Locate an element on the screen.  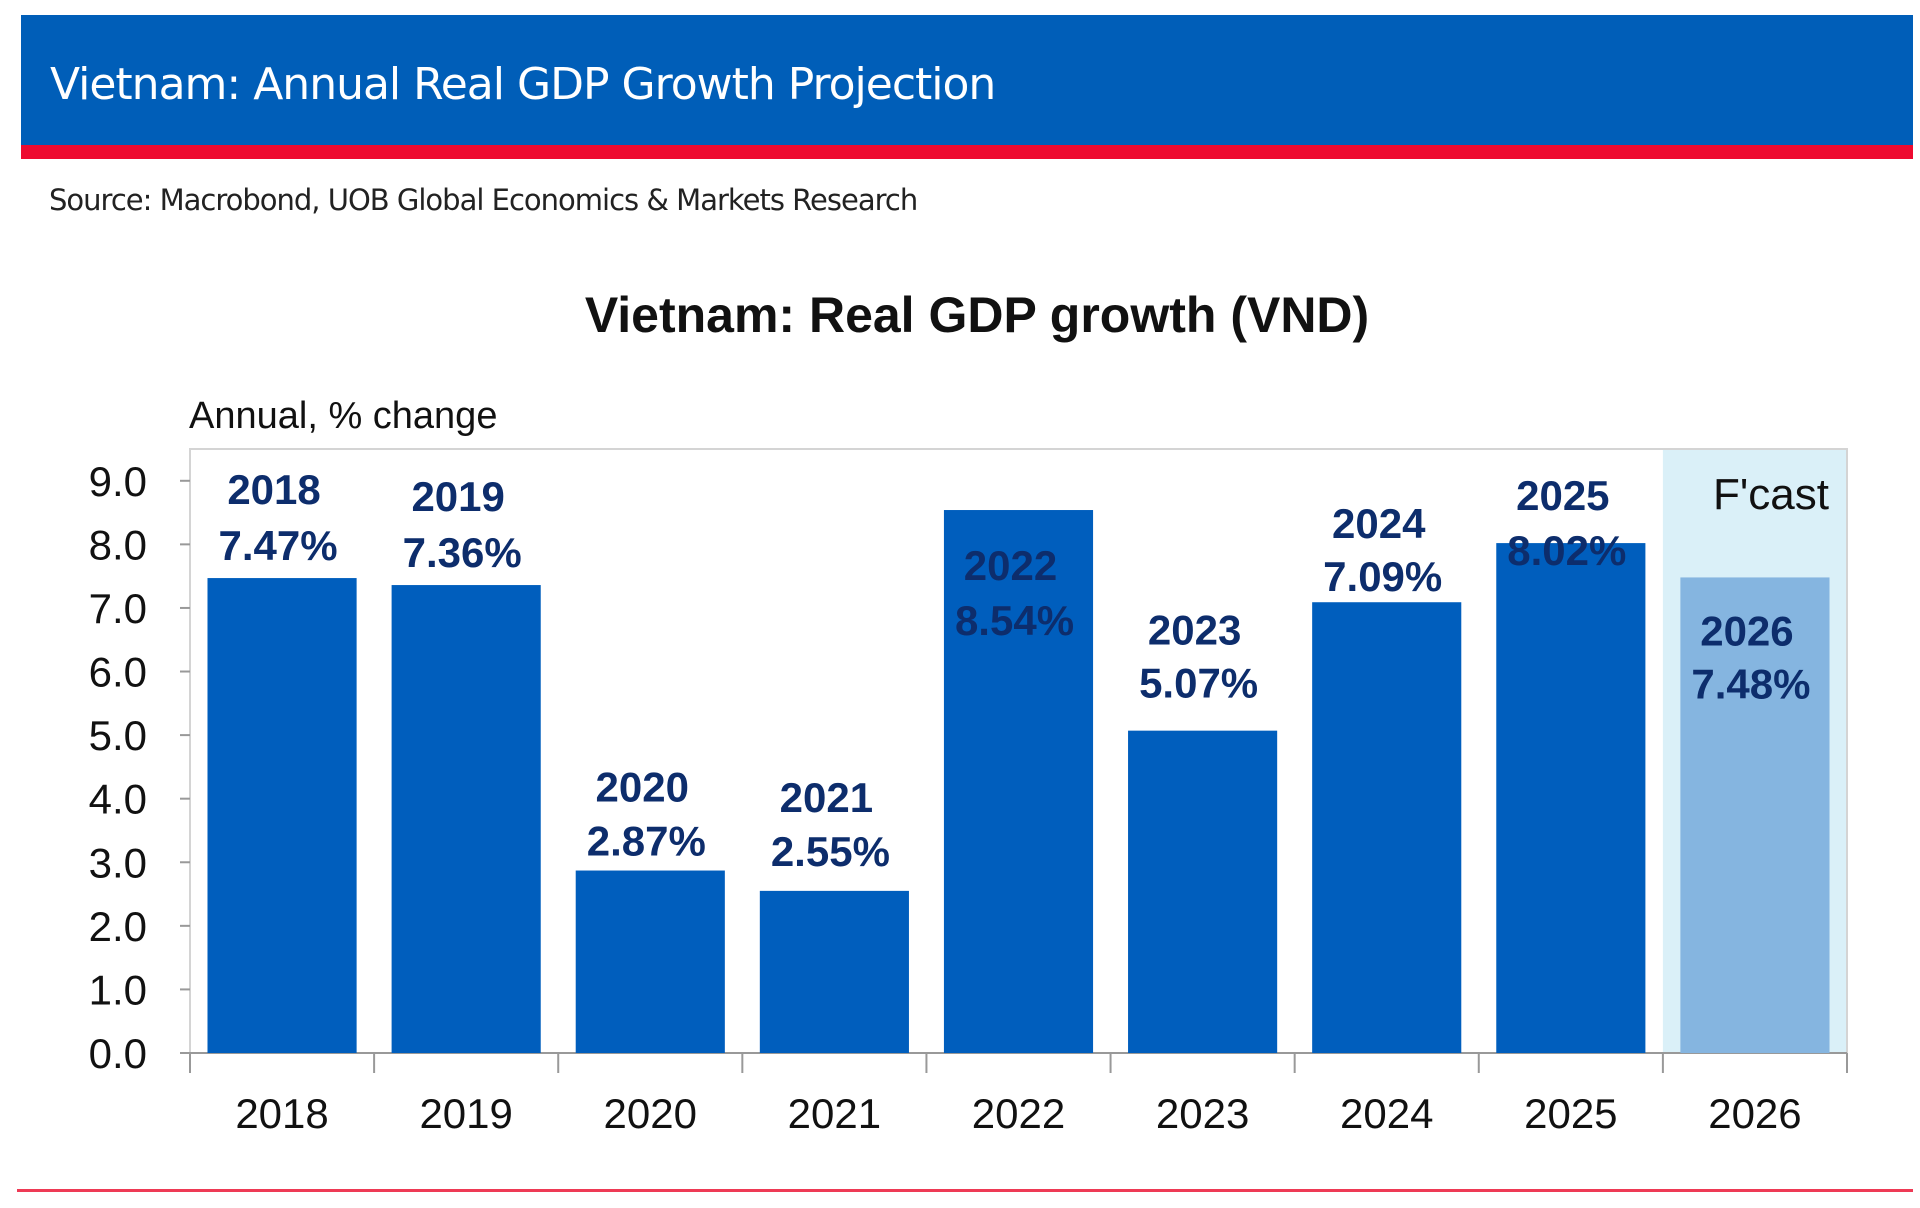
data-label-year: 2026 is located at coordinates (1746, 630).